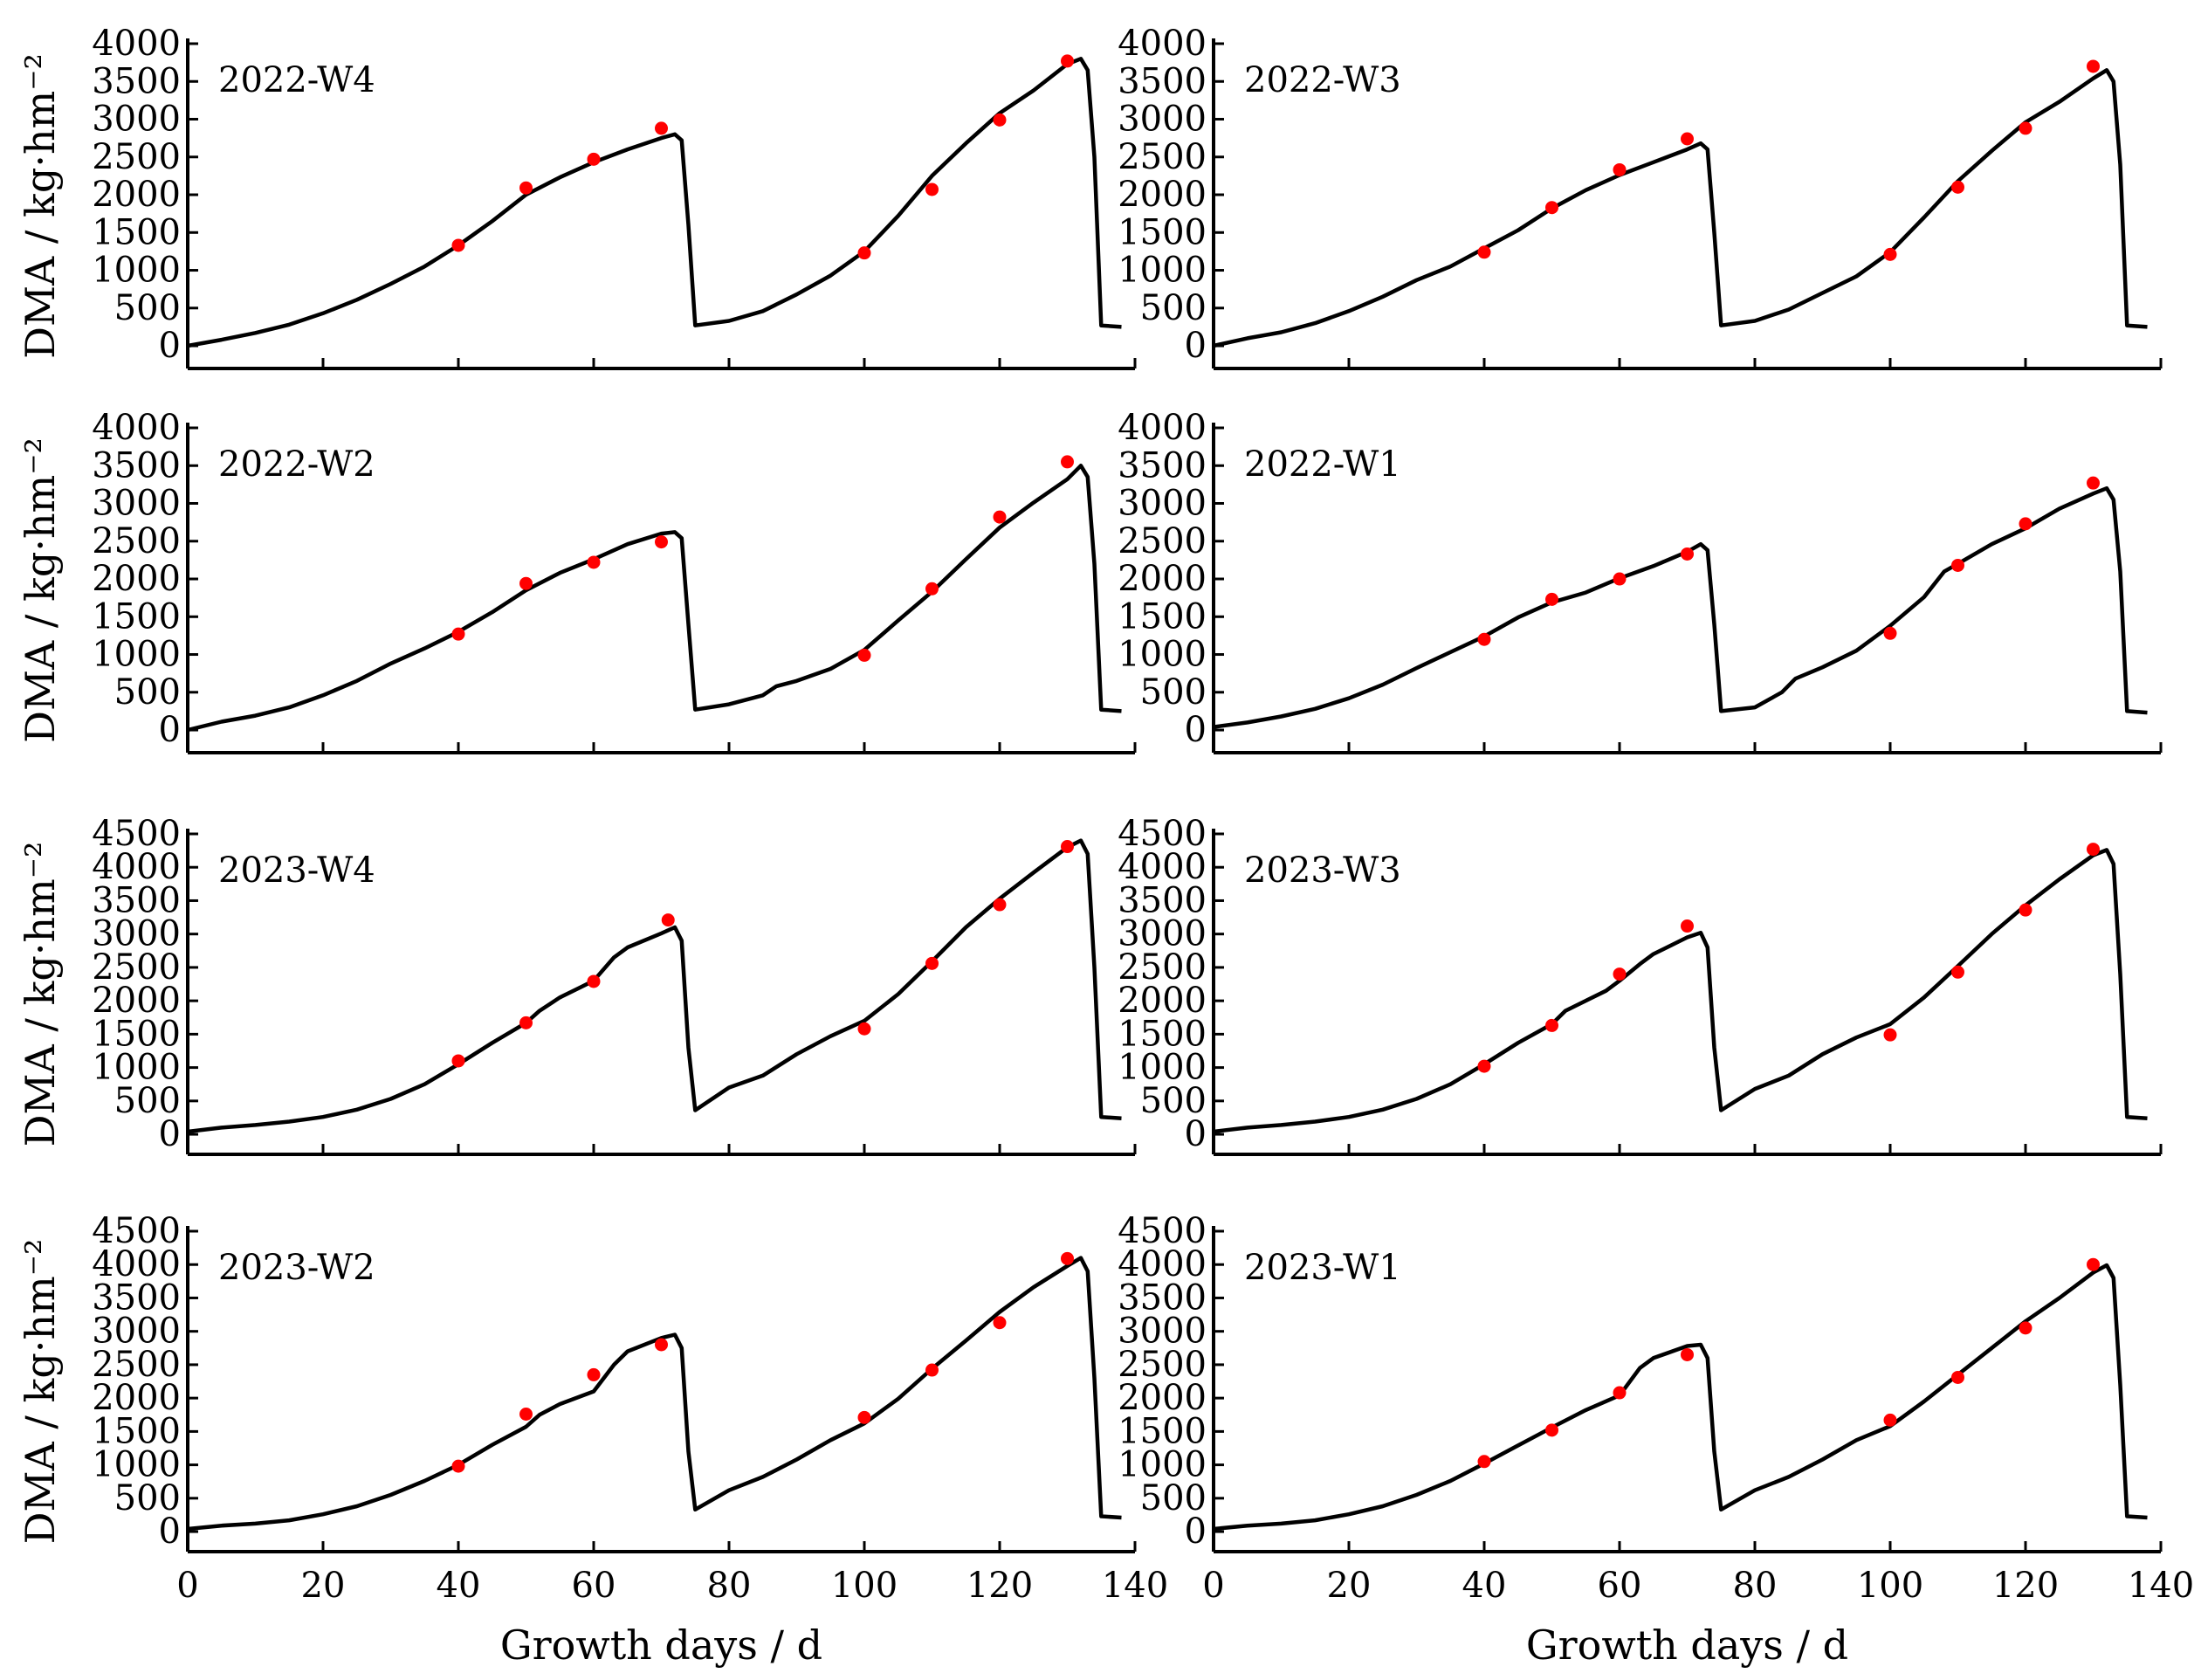 The height and width of the screenshot is (1680, 2201). Describe the element at coordinates (296, 464) in the screenshot. I see `panel-title: 2022-W2` at that location.